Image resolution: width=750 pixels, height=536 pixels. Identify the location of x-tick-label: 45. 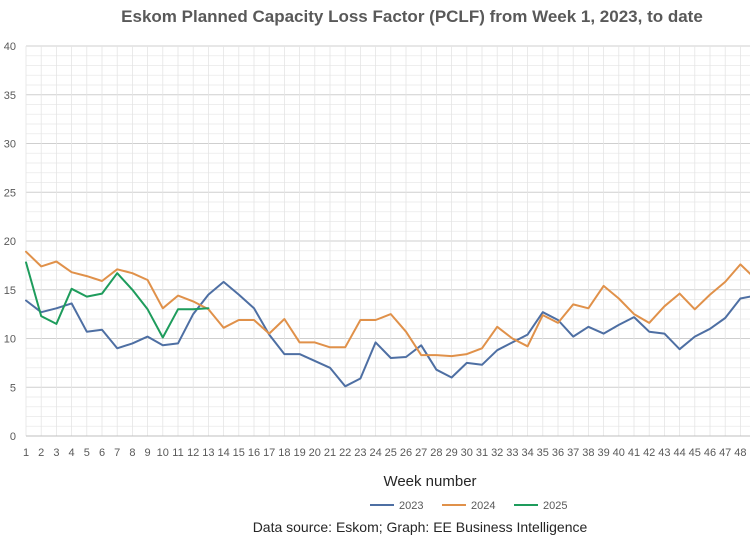
(695, 453).